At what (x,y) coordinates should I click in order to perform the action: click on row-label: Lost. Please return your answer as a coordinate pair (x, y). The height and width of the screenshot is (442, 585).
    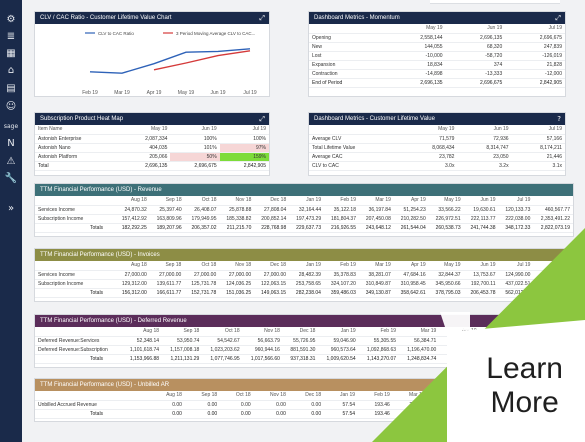
    Looking at the image, I should click on (347, 56).